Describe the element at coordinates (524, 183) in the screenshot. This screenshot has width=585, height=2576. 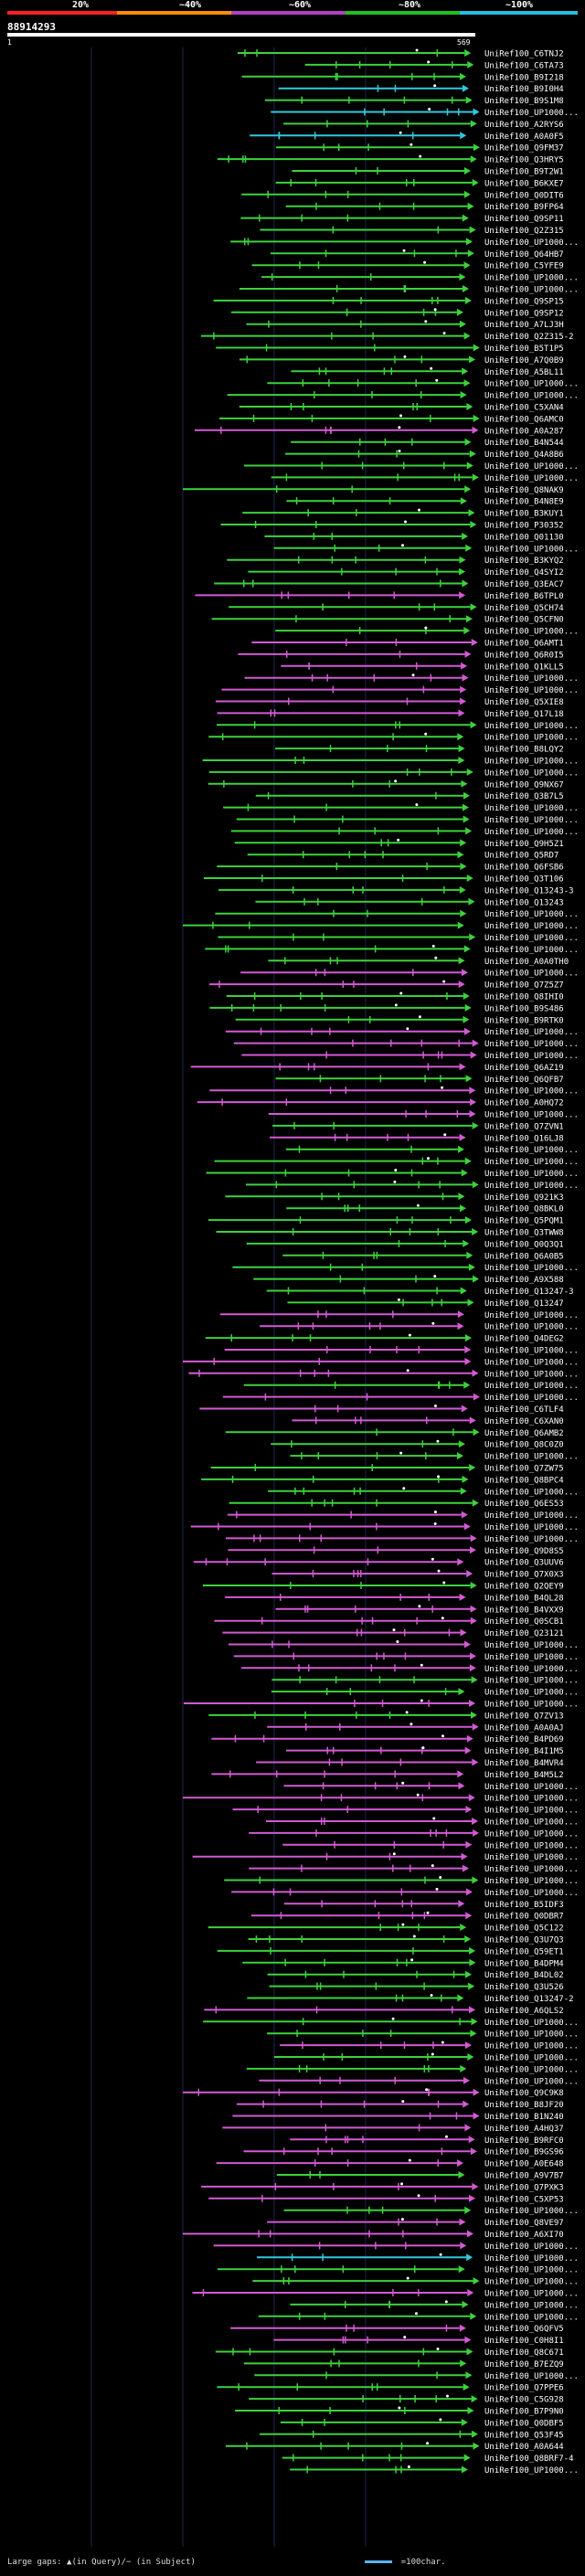
I see `hit-label: UniRef100_B6KXE7` at that location.